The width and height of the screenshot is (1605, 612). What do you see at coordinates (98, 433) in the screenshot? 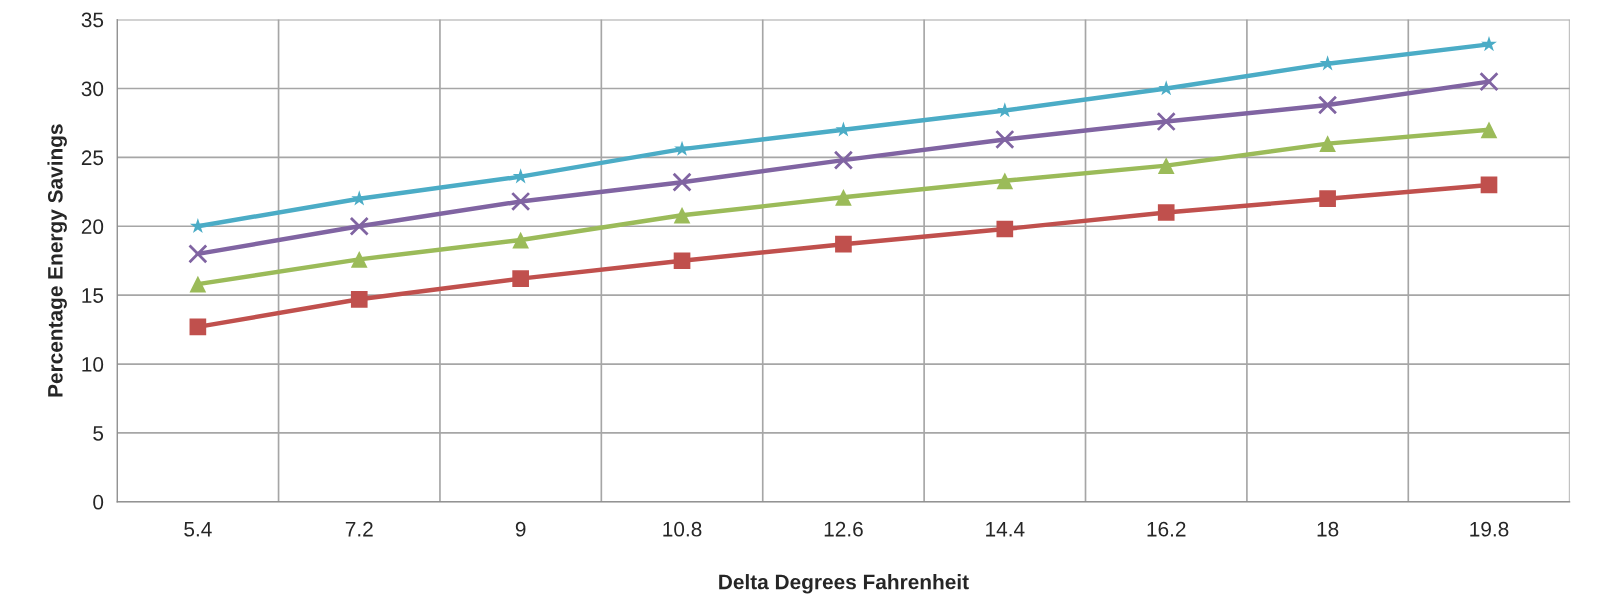
I see `y-tick-label: 5` at bounding box center [98, 433].